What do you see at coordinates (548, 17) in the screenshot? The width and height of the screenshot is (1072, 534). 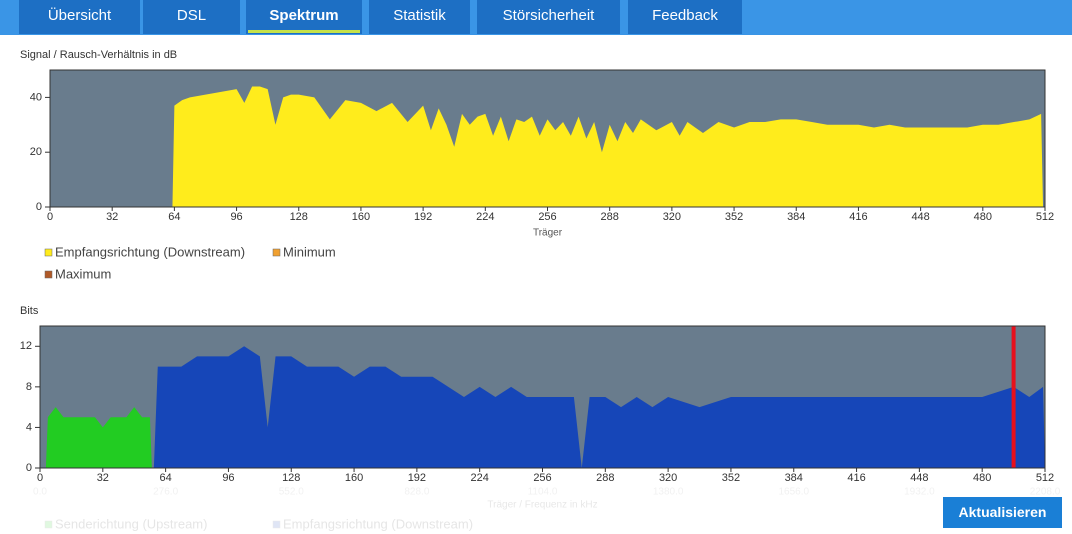 I see `tab: Störsicherheit` at bounding box center [548, 17].